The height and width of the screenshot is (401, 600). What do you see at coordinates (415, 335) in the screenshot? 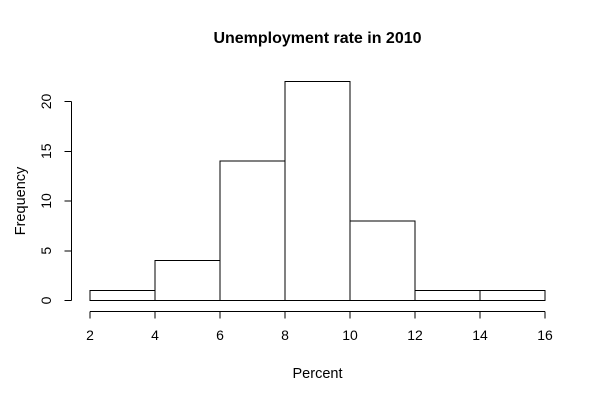
I see `x-tick-label: 12` at bounding box center [415, 335].